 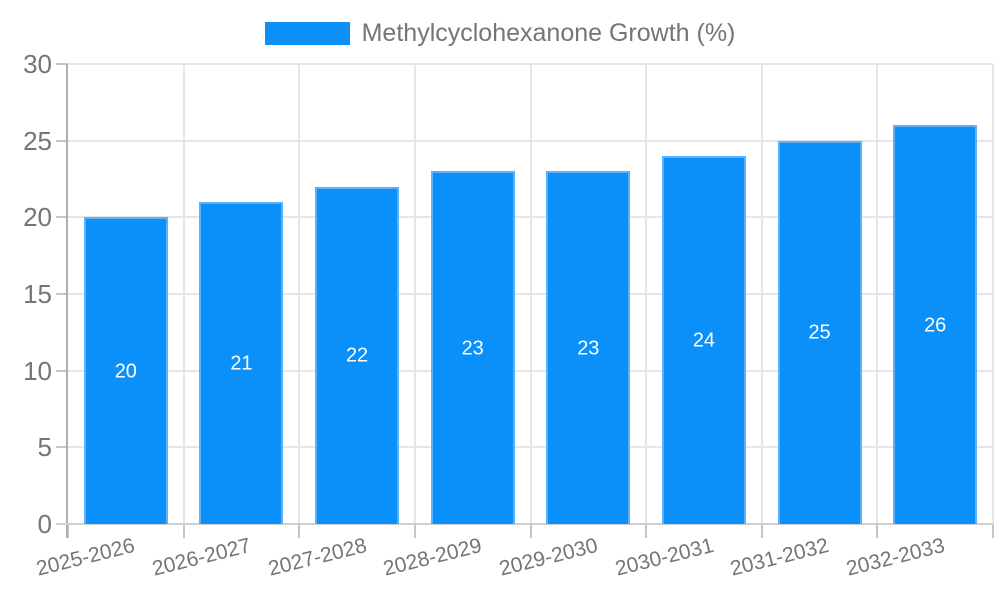 I want to click on chart-legend: Methylcyclohexanone Growth (%), so click(x=500, y=33).